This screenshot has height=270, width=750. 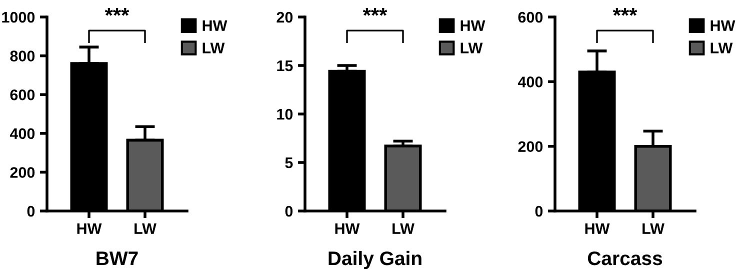 I want to click on x-axis-title: BW7, so click(x=117, y=259).